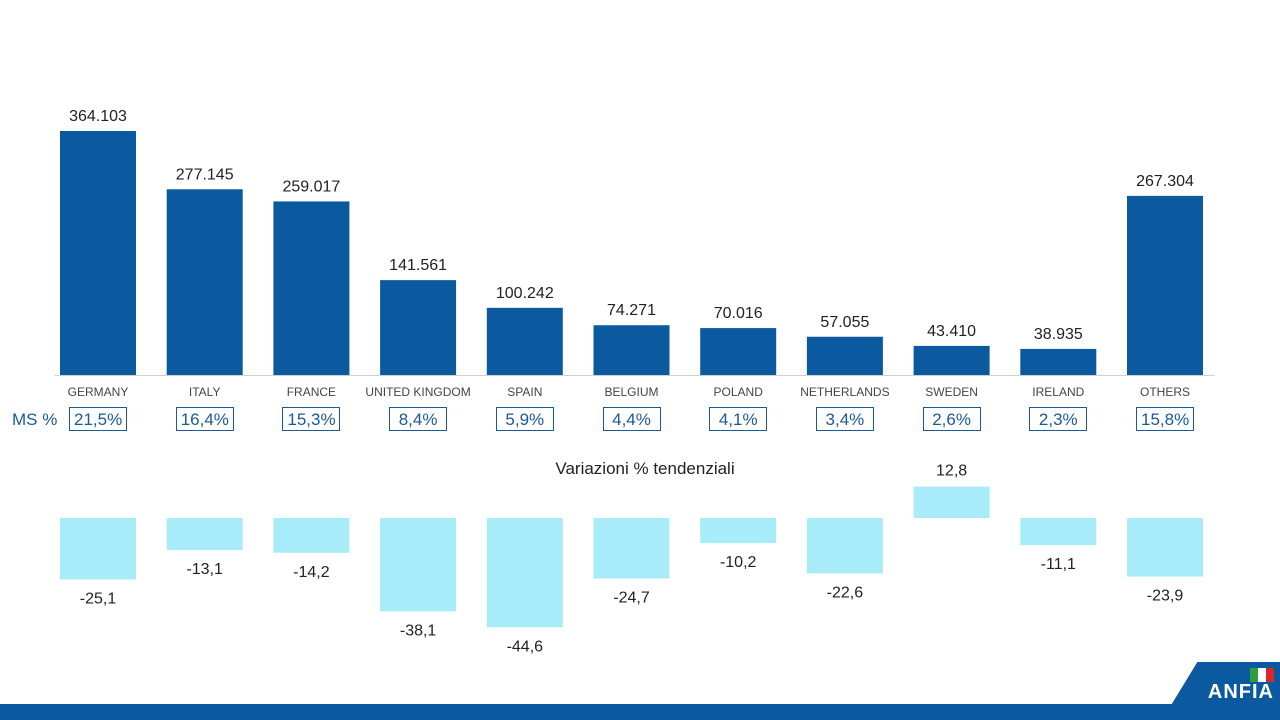 This screenshot has height=720, width=1280. I want to click on ms-value-box: 15,8%, so click(1165, 419).